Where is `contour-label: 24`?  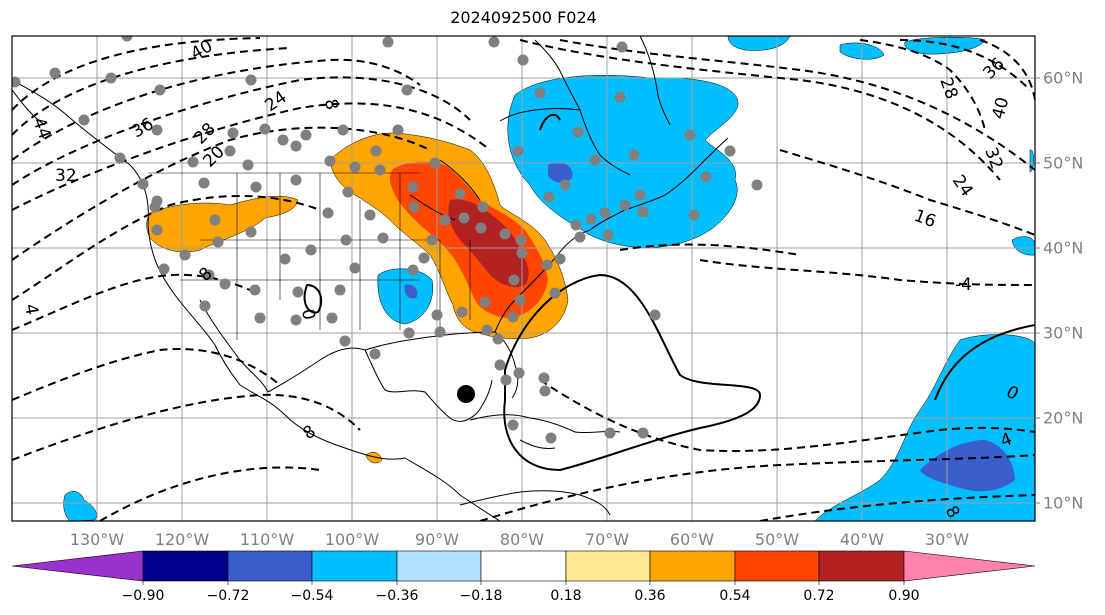 contour-label: 24 is located at coordinates (962, 185).